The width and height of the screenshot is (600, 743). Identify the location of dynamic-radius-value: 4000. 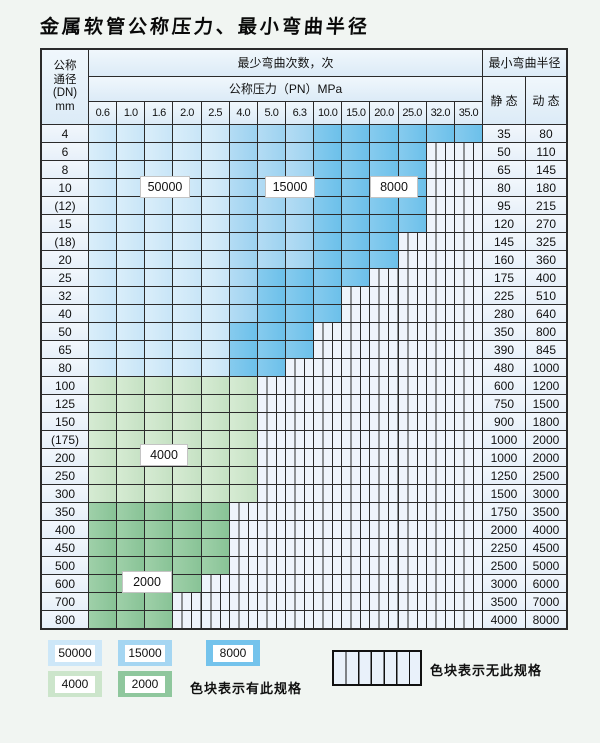
(545, 529).